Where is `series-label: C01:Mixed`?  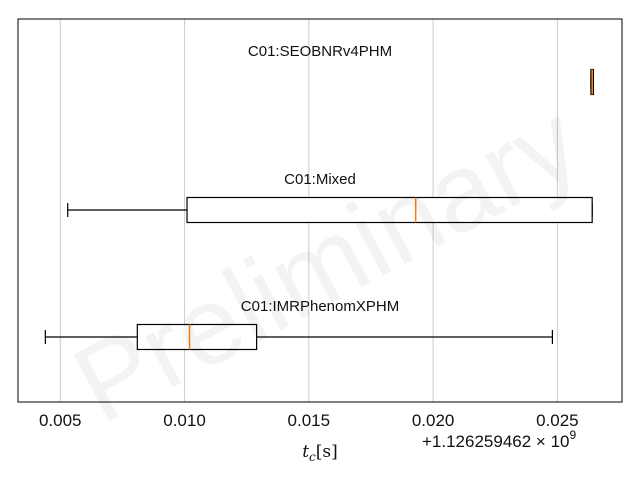
series-label: C01:Mixed is located at coordinates (320, 179).